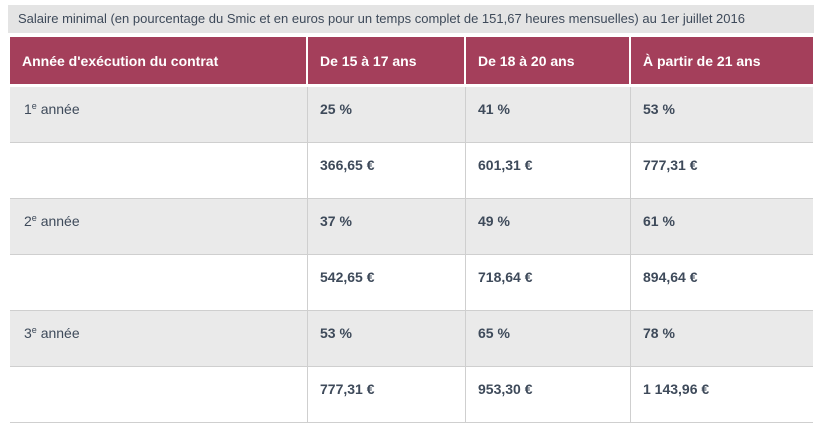  What do you see at coordinates (159, 339) in the screenshot?
I see `year-label: 3e année` at bounding box center [159, 339].